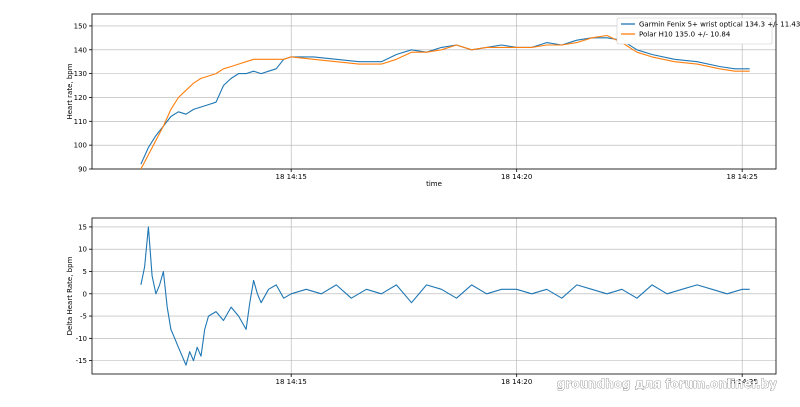 The image size is (800, 407). What do you see at coordinates (685, 35) in the screenshot?
I see `legend-entry: Polar H10 135.0 +/- 10.84` at bounding box center [685, 35].